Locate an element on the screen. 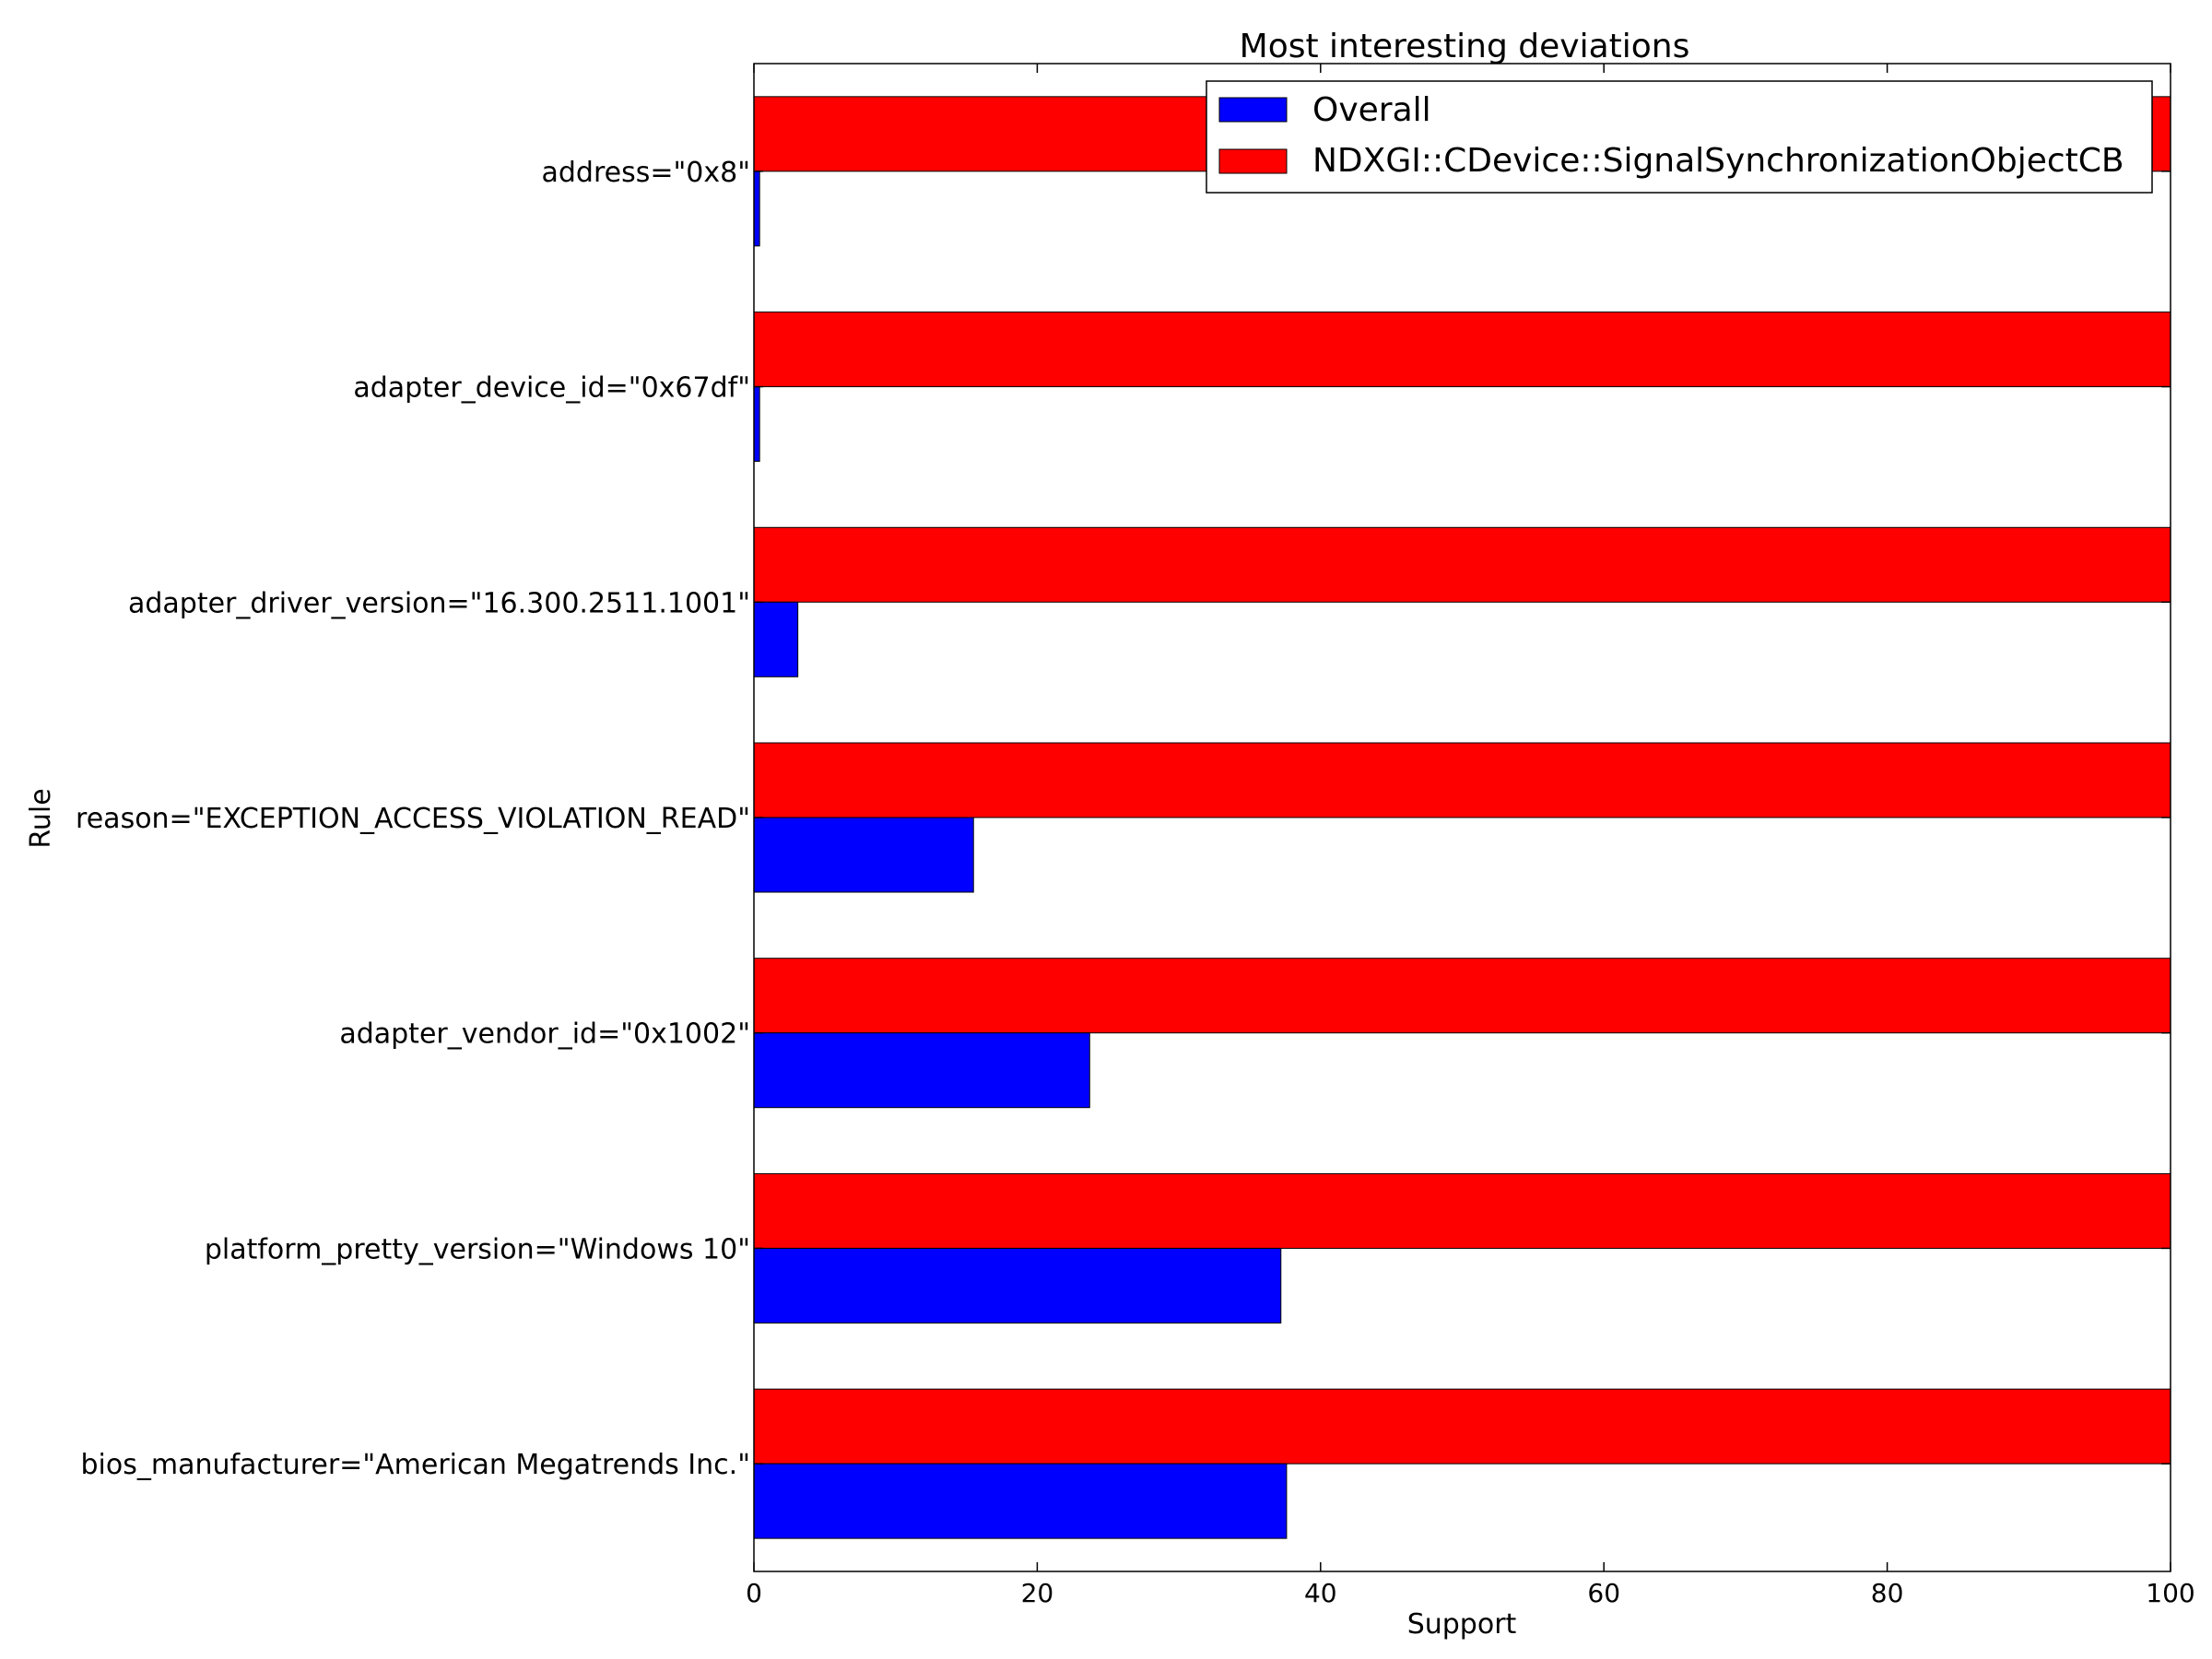  legend-box is located at coordinates (1679, 137).